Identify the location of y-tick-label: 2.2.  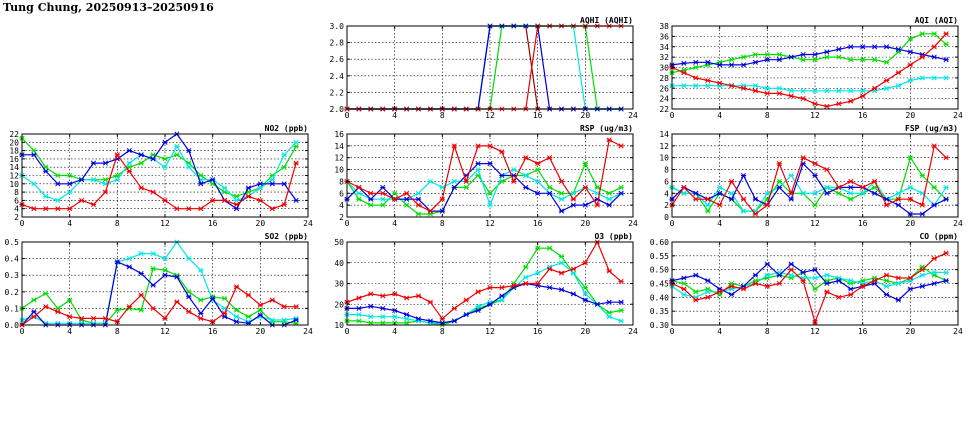
(337, 92).